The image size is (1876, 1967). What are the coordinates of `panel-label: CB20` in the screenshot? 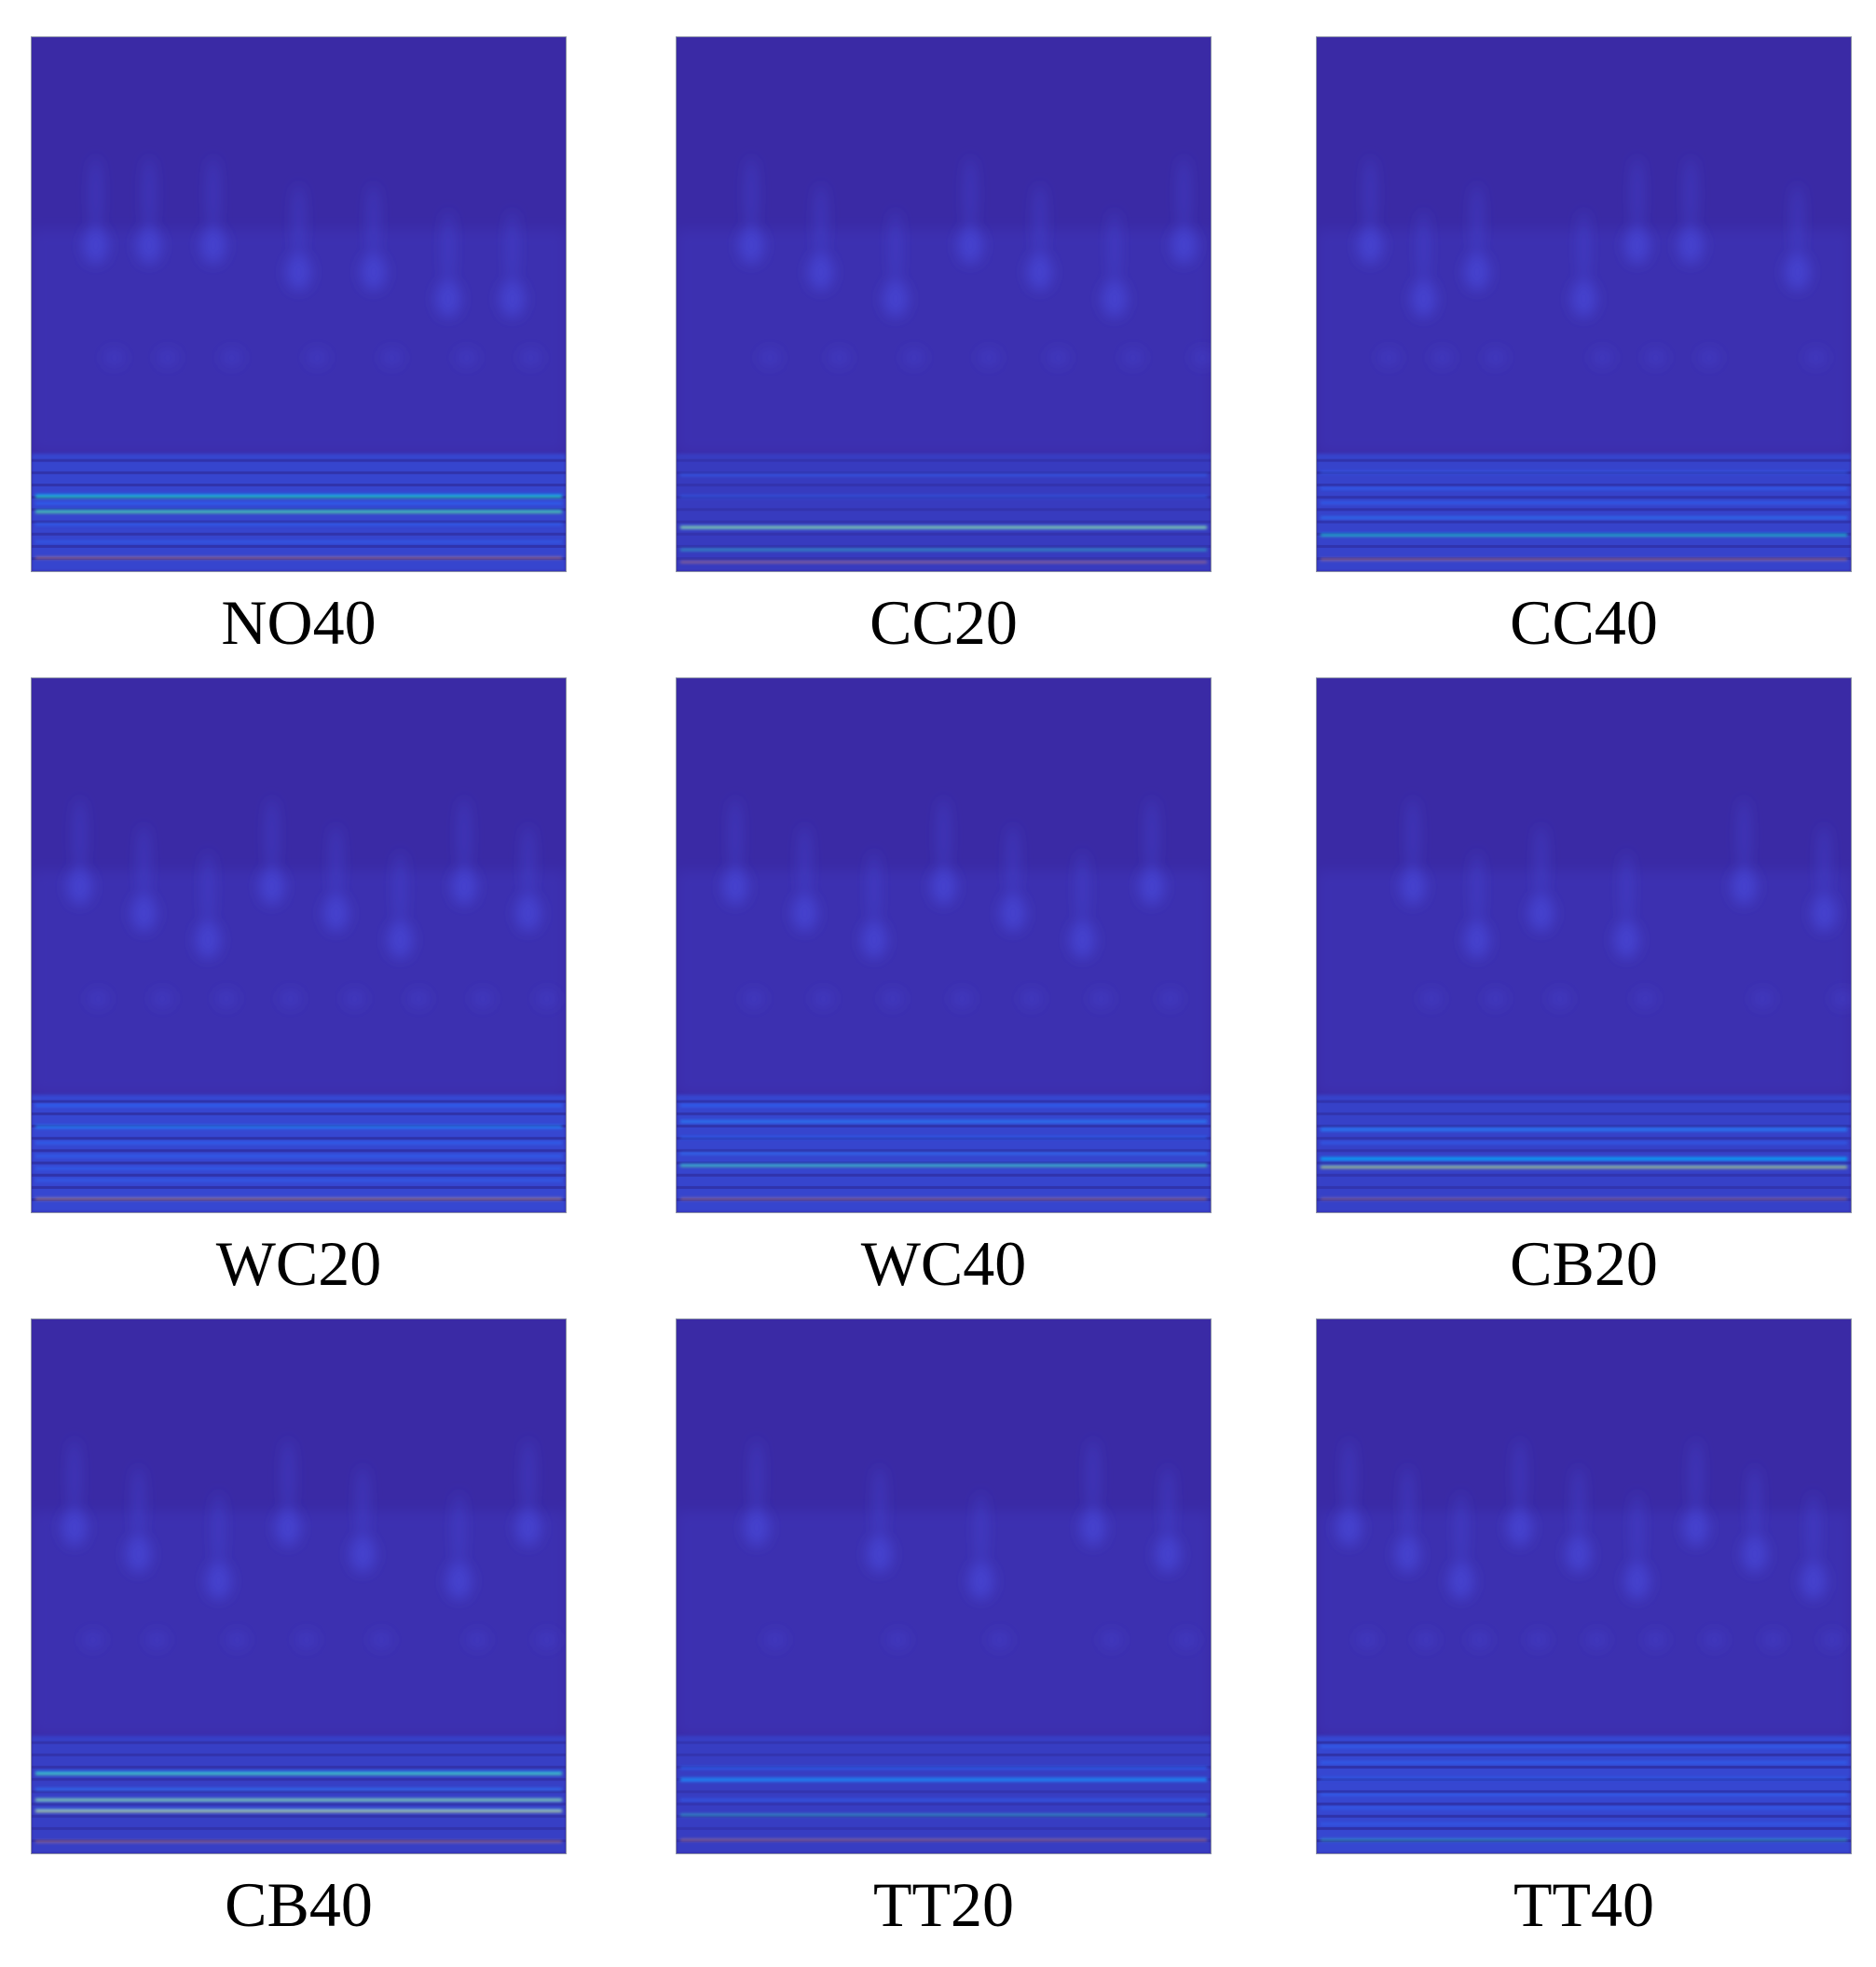 It's located at (1584, 1263).